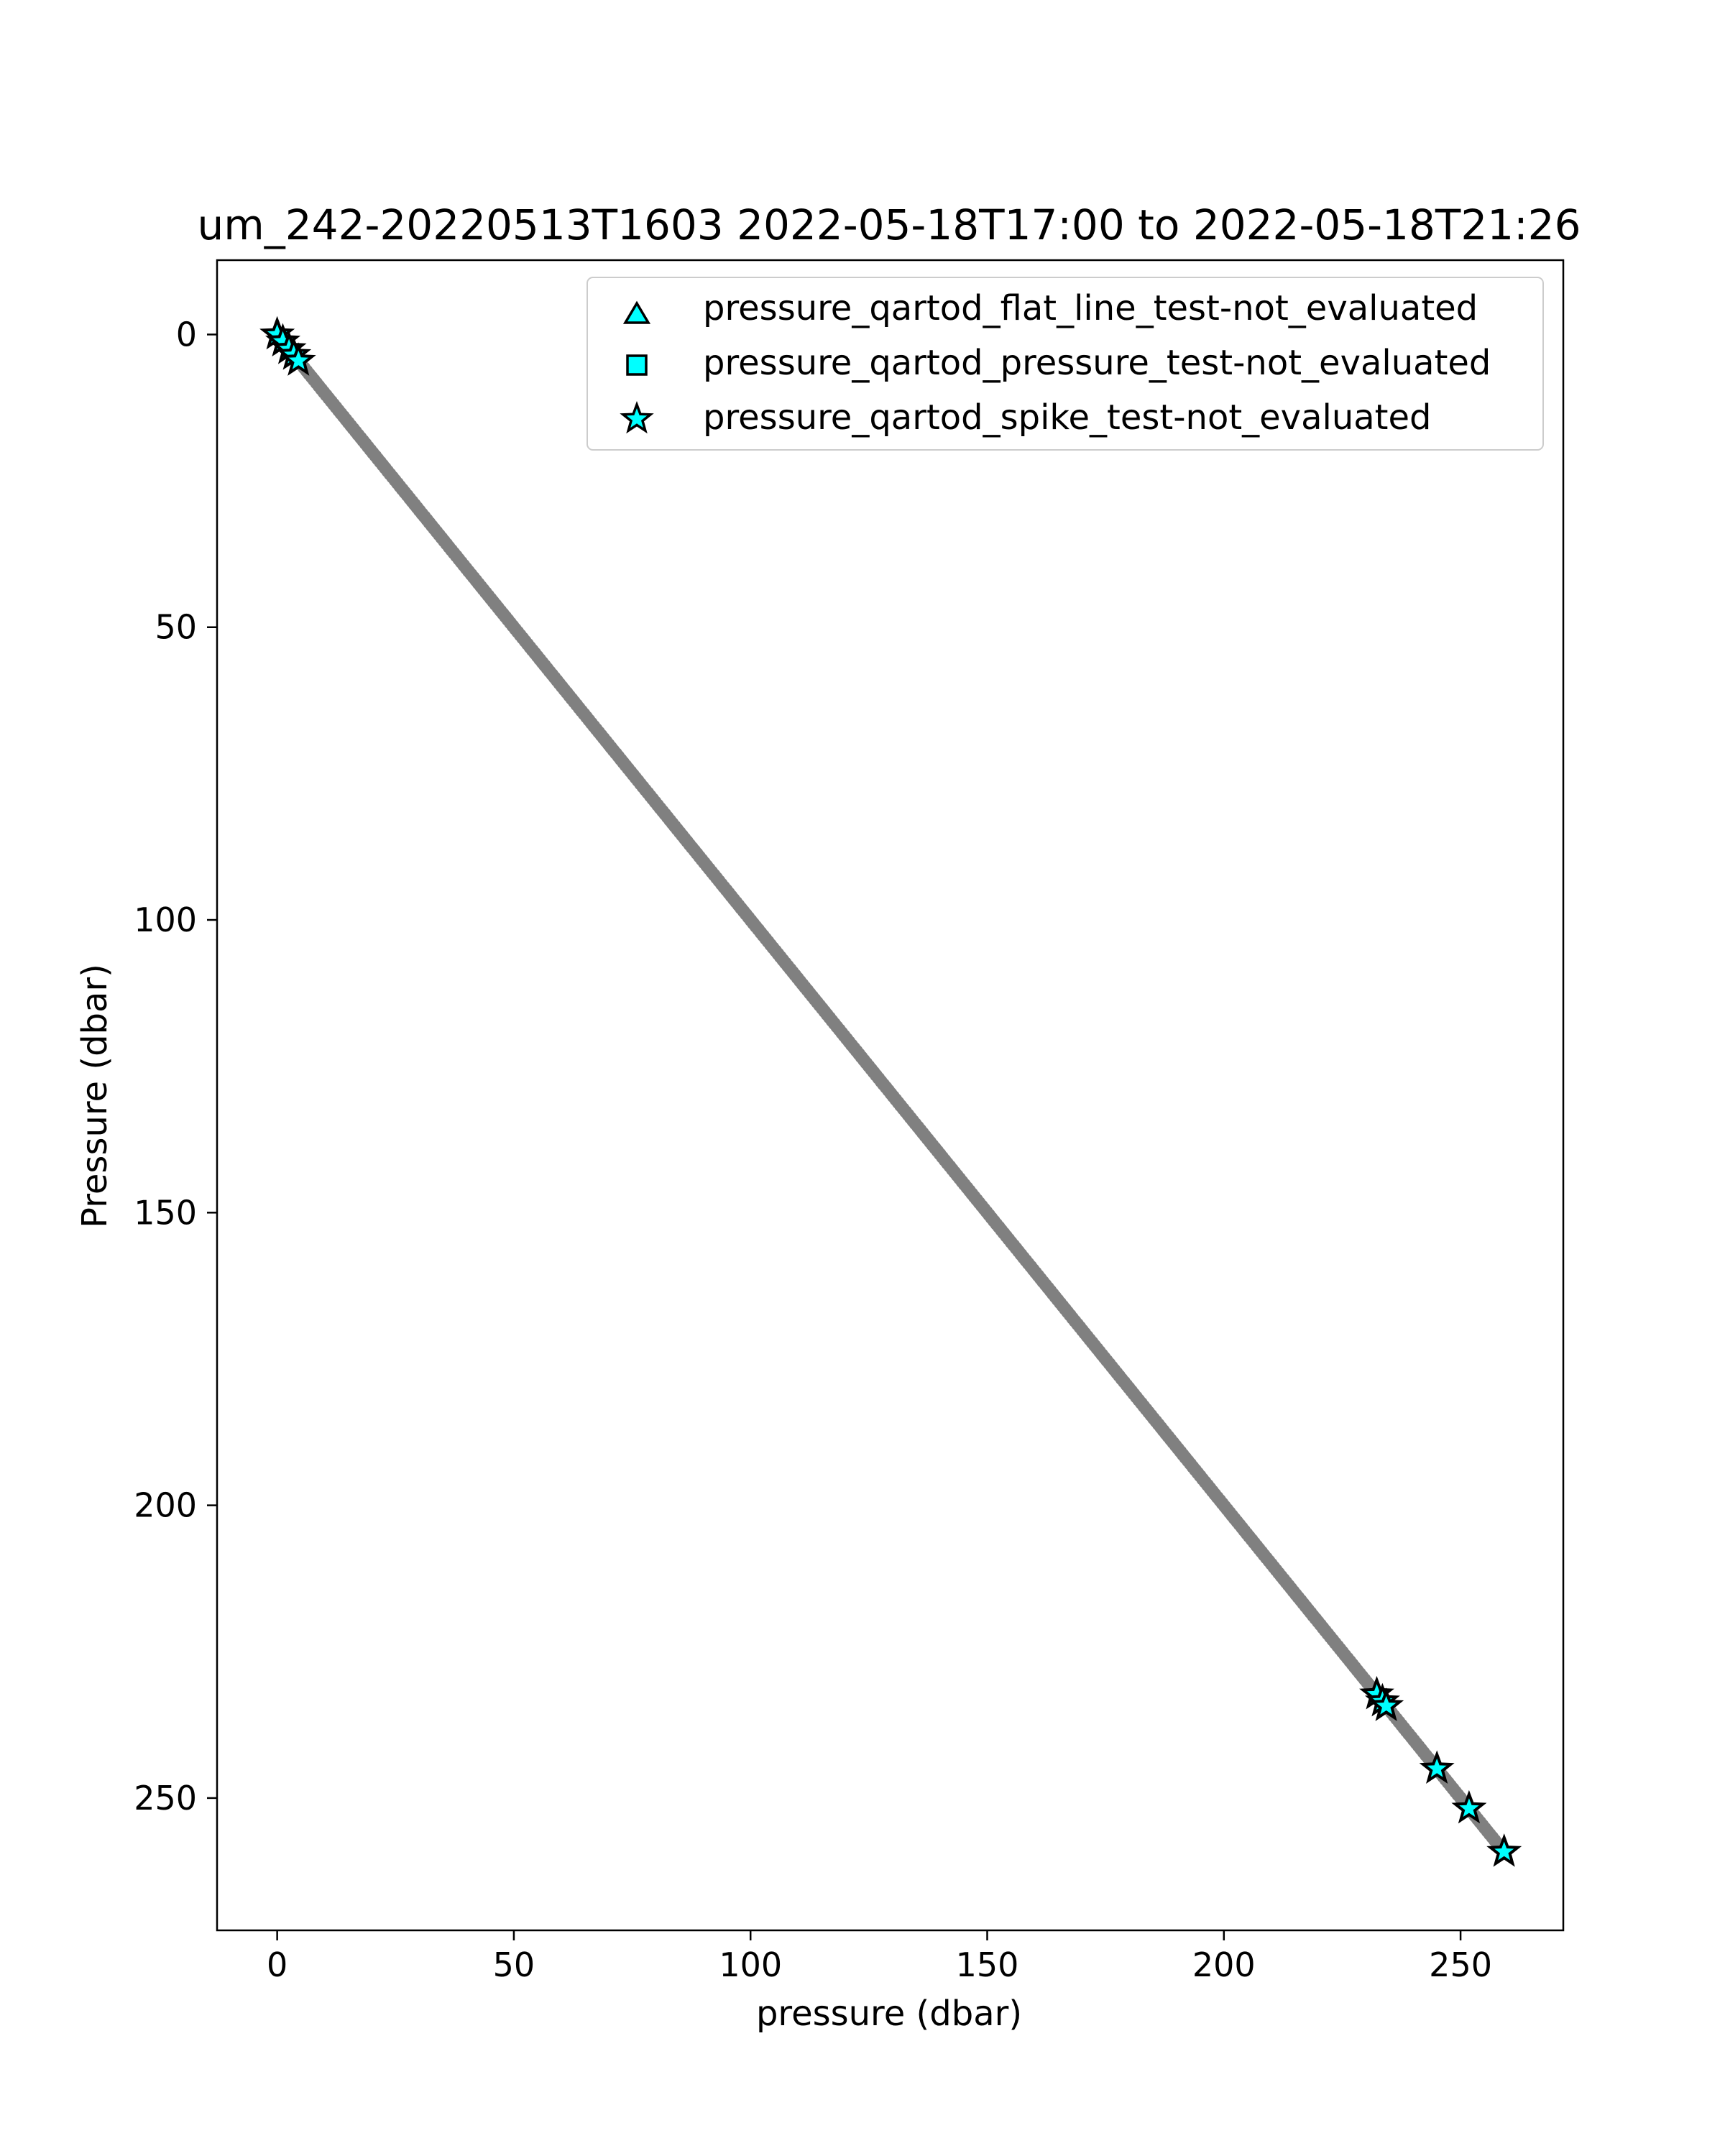  What do you see at coordinates (175, 1066) in the screenshot?
I see `y-axis-ticks: 0 50 100 150 200 250` at bounding box center [175, 1066].